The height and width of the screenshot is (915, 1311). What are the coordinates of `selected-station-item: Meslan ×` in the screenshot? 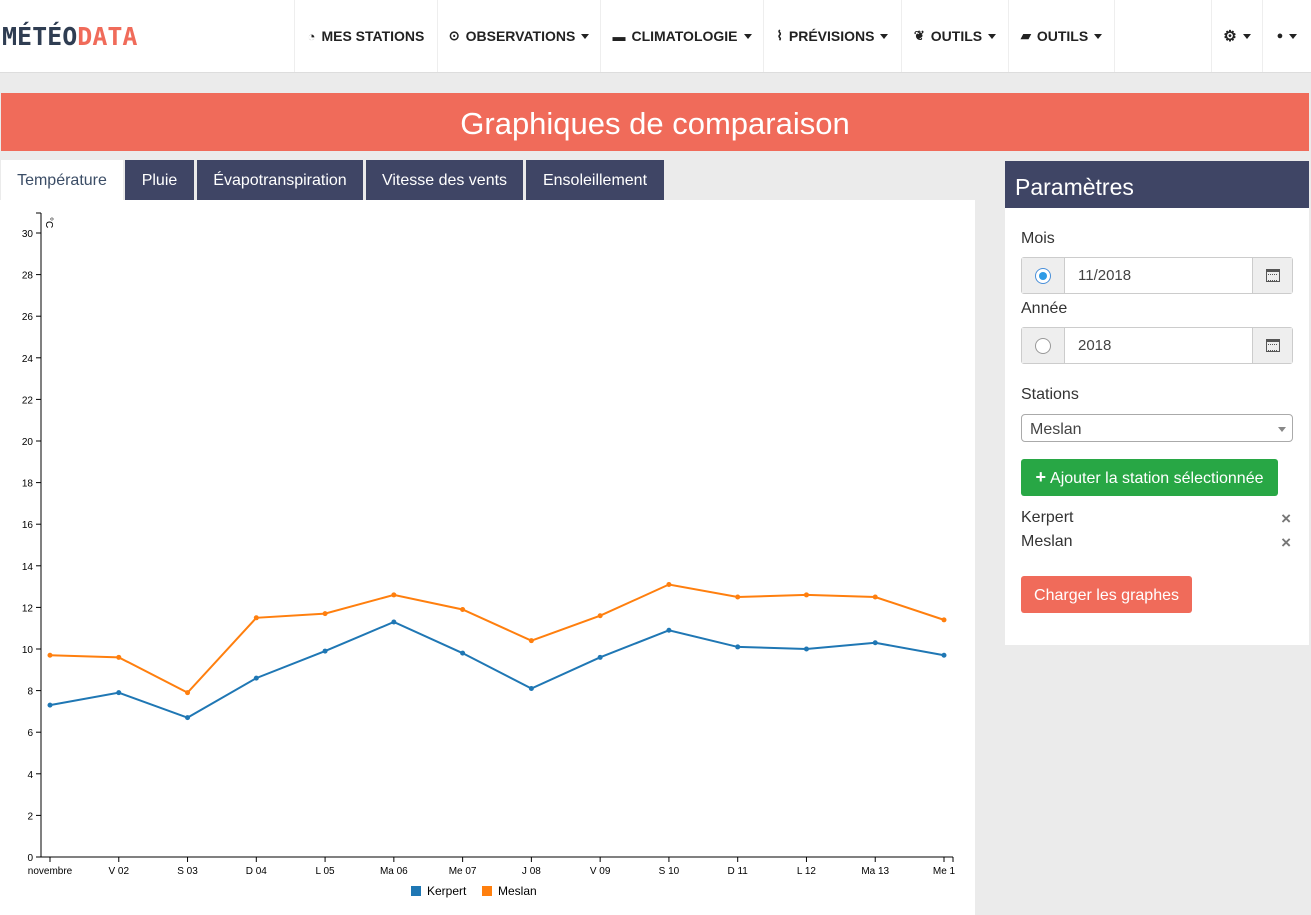 It's located at (1157, 542).